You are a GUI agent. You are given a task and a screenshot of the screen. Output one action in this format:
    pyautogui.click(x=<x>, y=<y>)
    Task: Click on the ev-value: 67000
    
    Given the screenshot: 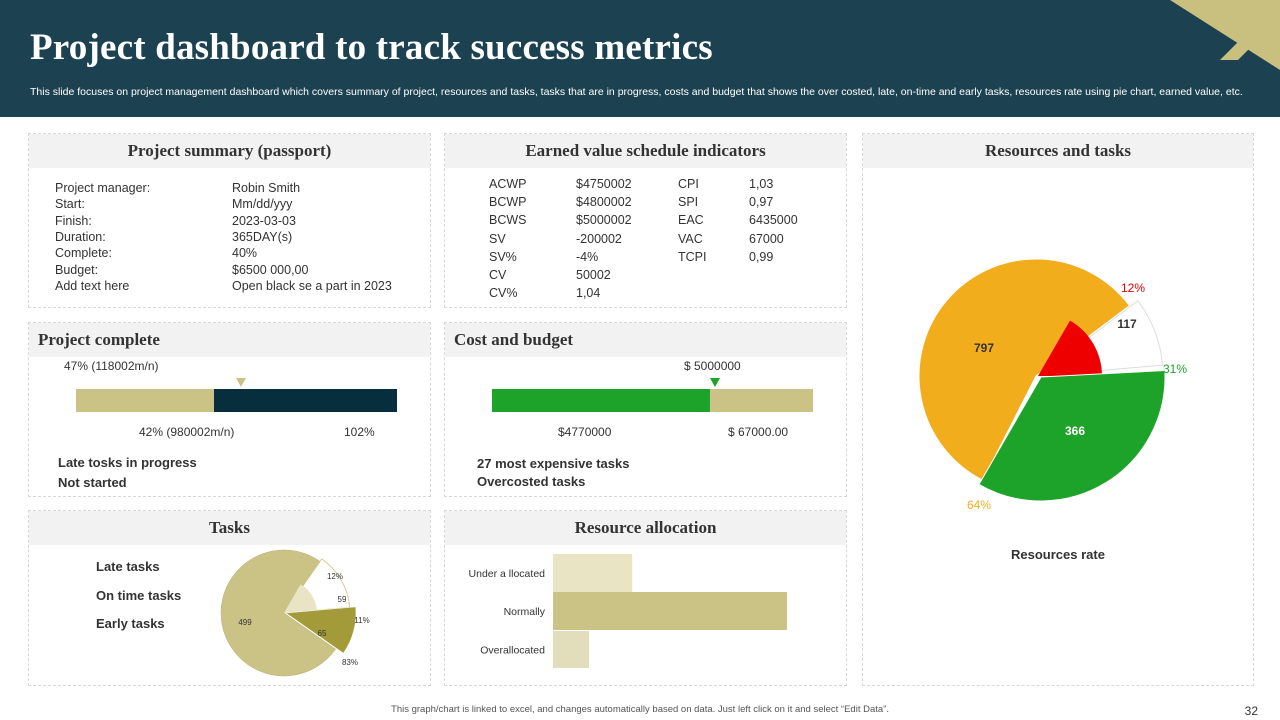 What is the action you would take?
    pyautogui.click(x=766, y=238)
    